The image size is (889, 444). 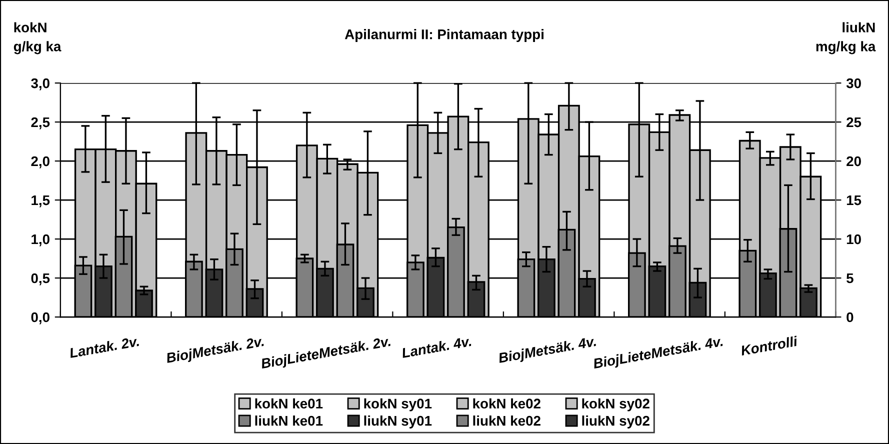 What do you see at coordinates (40, 162) in the screenshot?
I see `y-tick-label: 2,0` at bounding box center [40, 162].